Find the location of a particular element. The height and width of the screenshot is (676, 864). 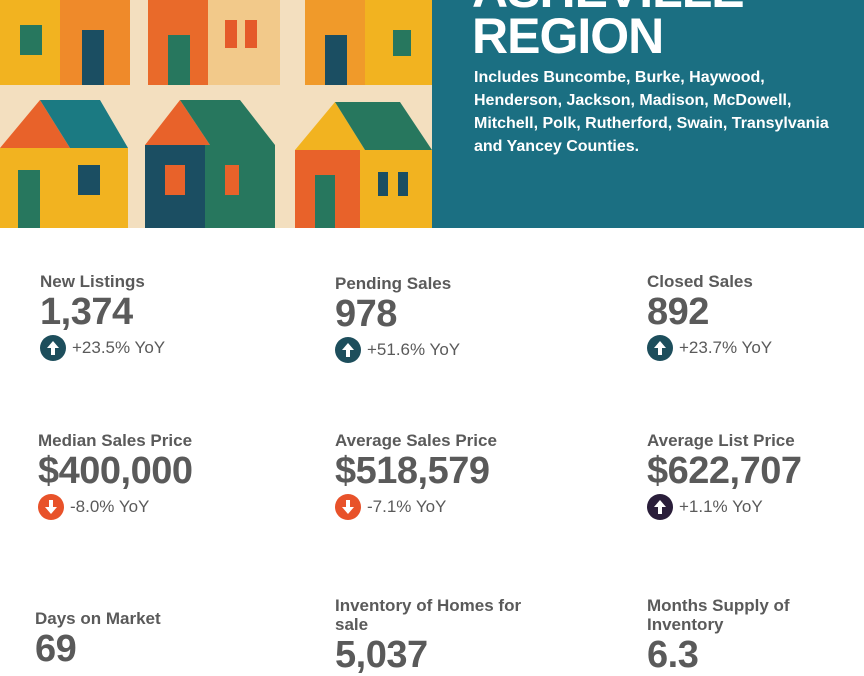

stat-label: Average List Price is located at coordinates (721, 440).